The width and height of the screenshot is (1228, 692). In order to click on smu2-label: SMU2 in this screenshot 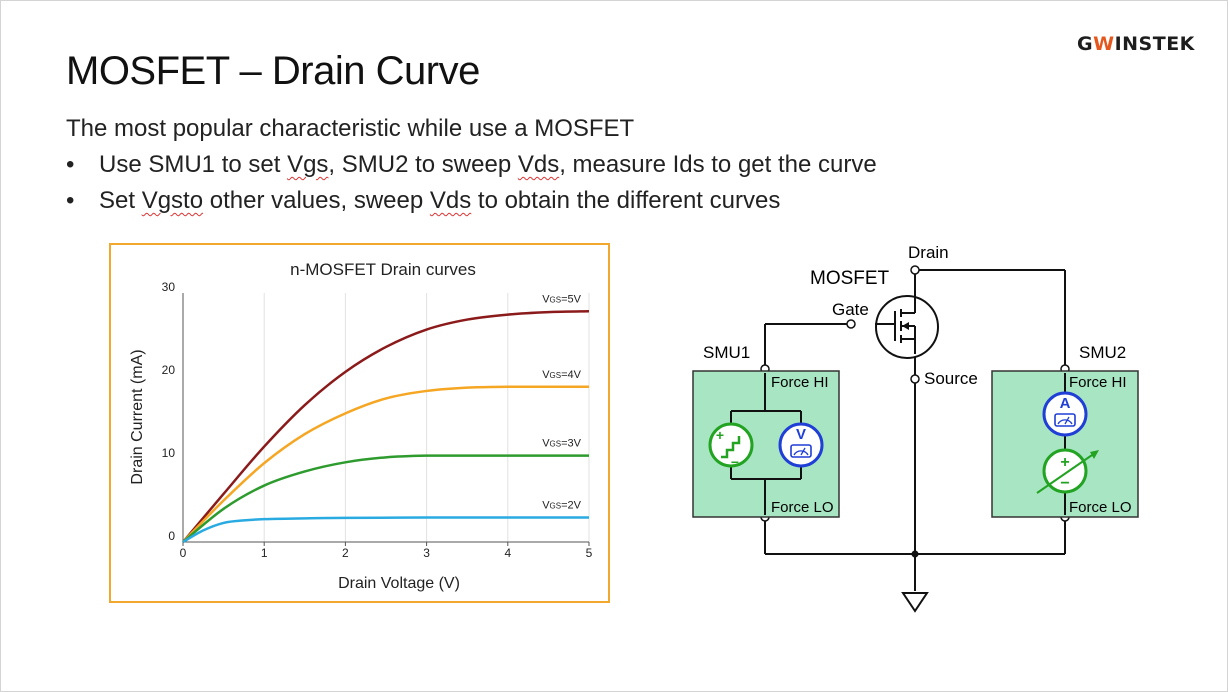, I will do `click(1102, 352)`.